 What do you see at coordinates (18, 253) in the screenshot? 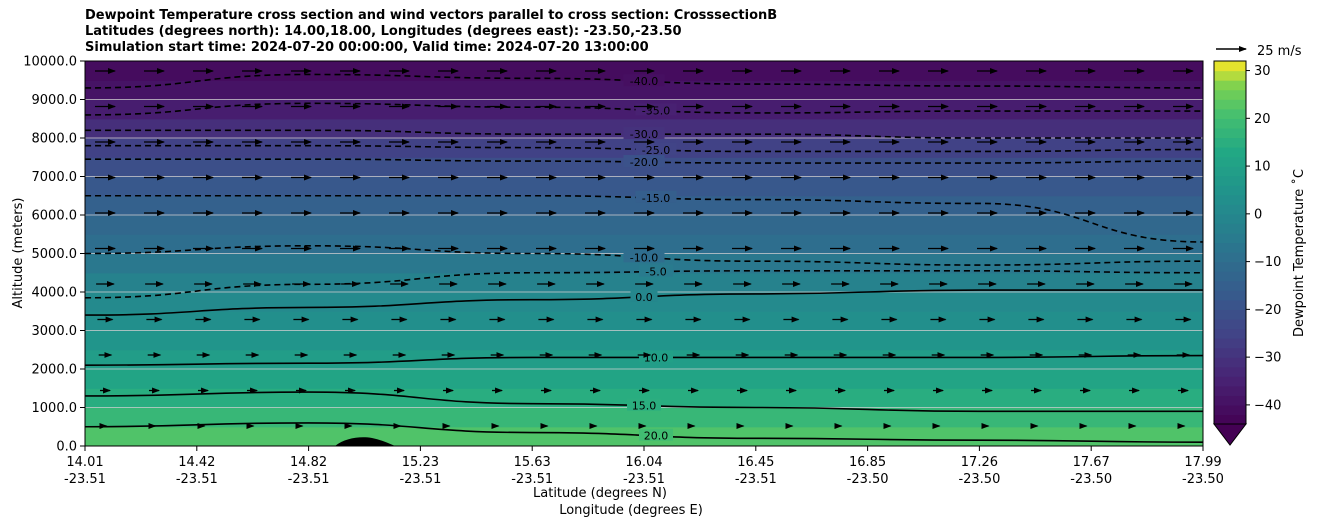
I see `y-axis-label: Altitude (meters)` at bounding box center [18, 253].